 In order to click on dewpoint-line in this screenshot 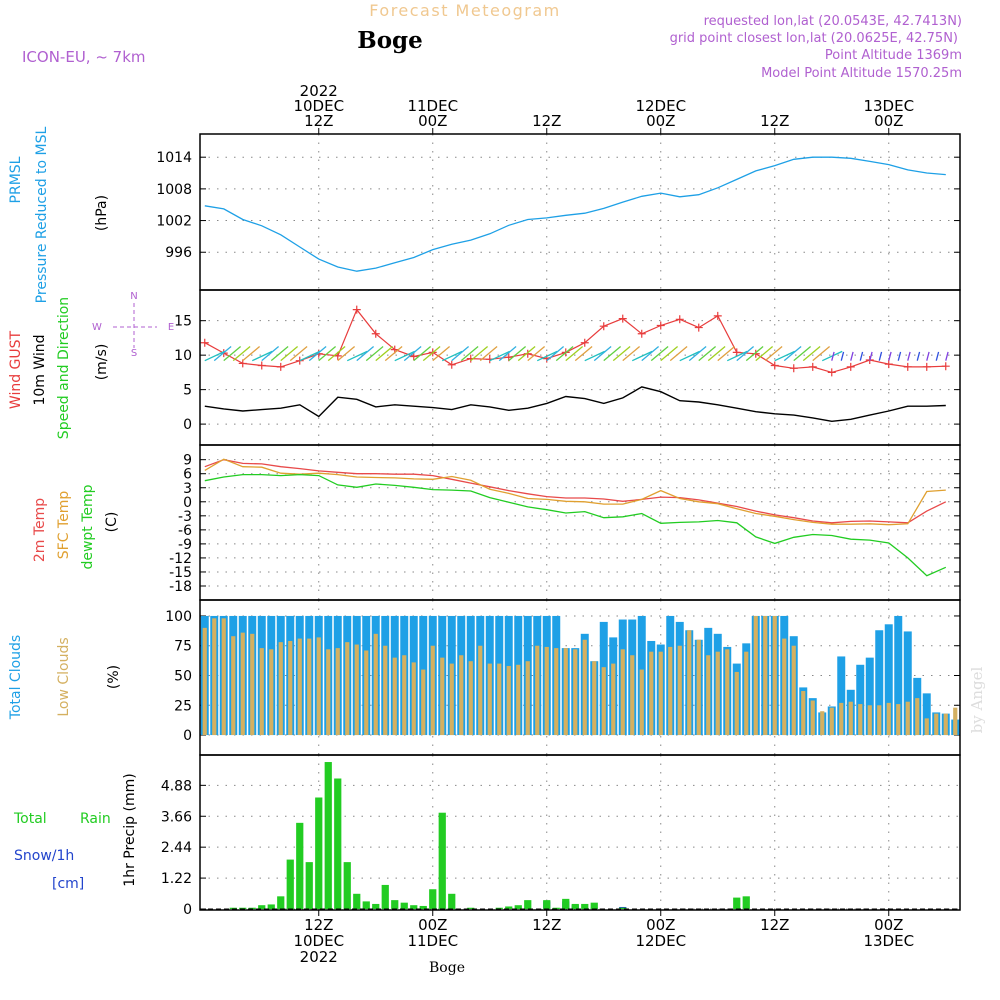, I will do `click(575, 525)`.